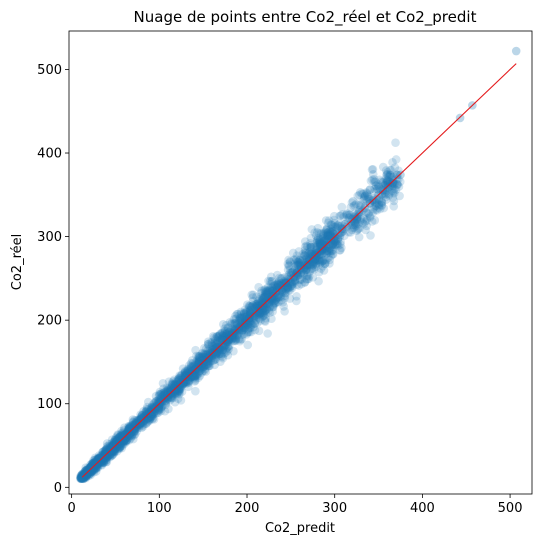  I want to click on y-axis: 0 100 200 300 400 500, so click(53, 279).